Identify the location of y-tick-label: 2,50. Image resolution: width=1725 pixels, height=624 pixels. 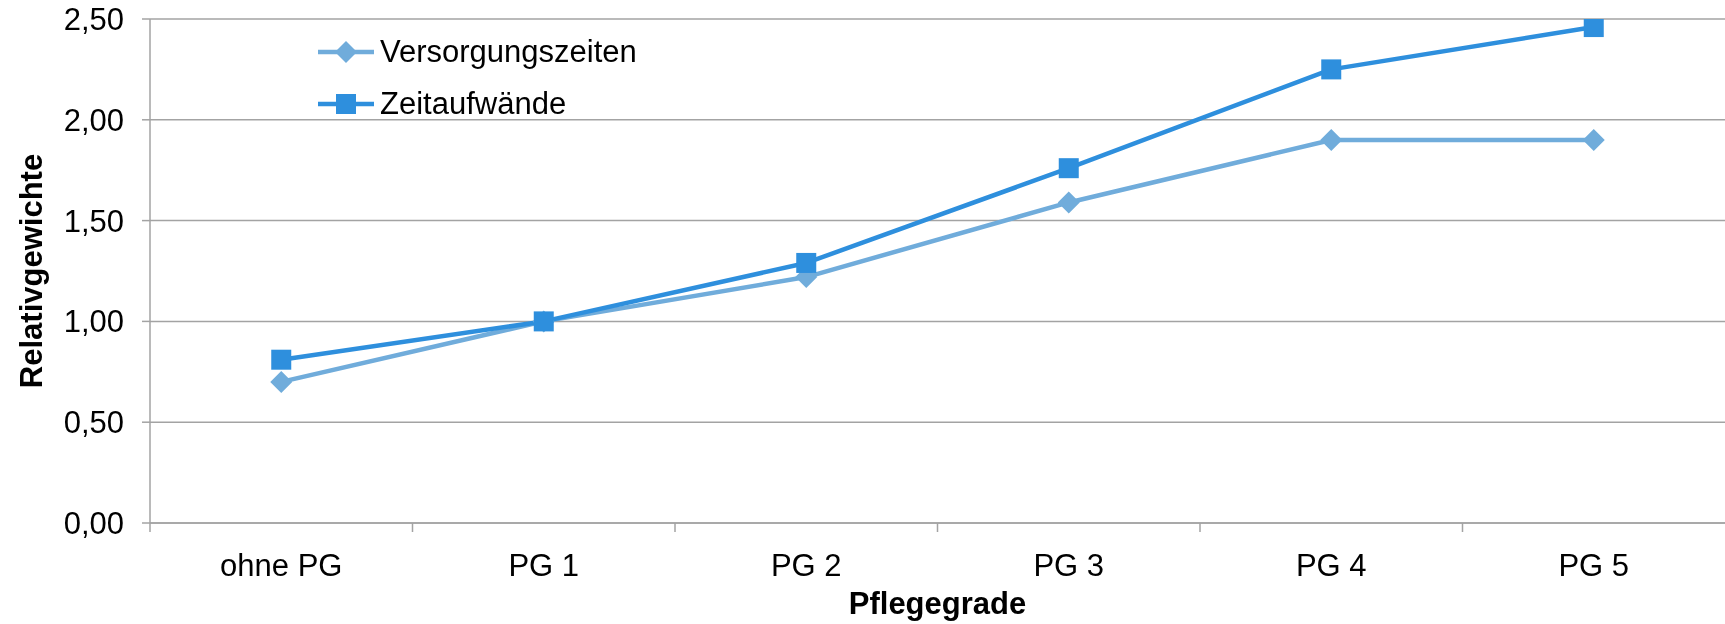
(93, 20).